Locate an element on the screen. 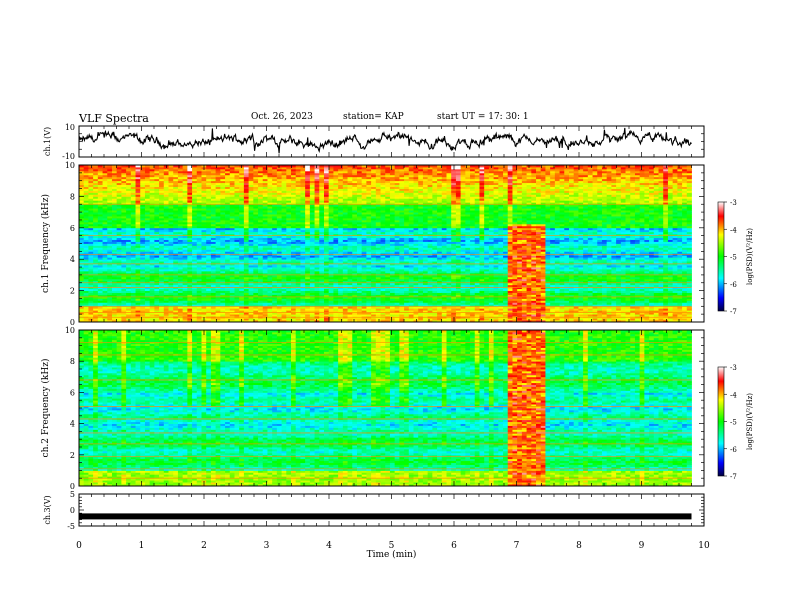 Image resolution: width=792 pixels, height=612 pixels. date-label: Oct. 26, 2023 is located at coordinates (282, 117).